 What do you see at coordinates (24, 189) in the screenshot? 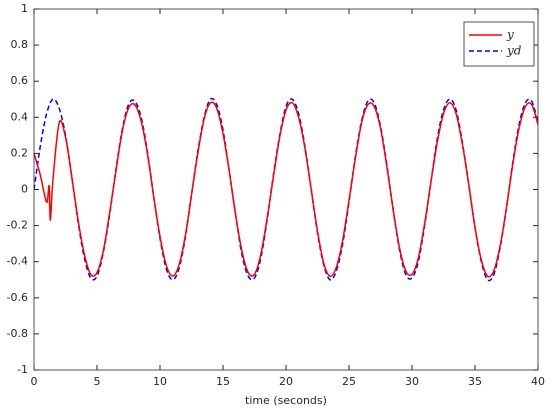
I see `y-tick-label: 0` at bounding box center [24, 189].